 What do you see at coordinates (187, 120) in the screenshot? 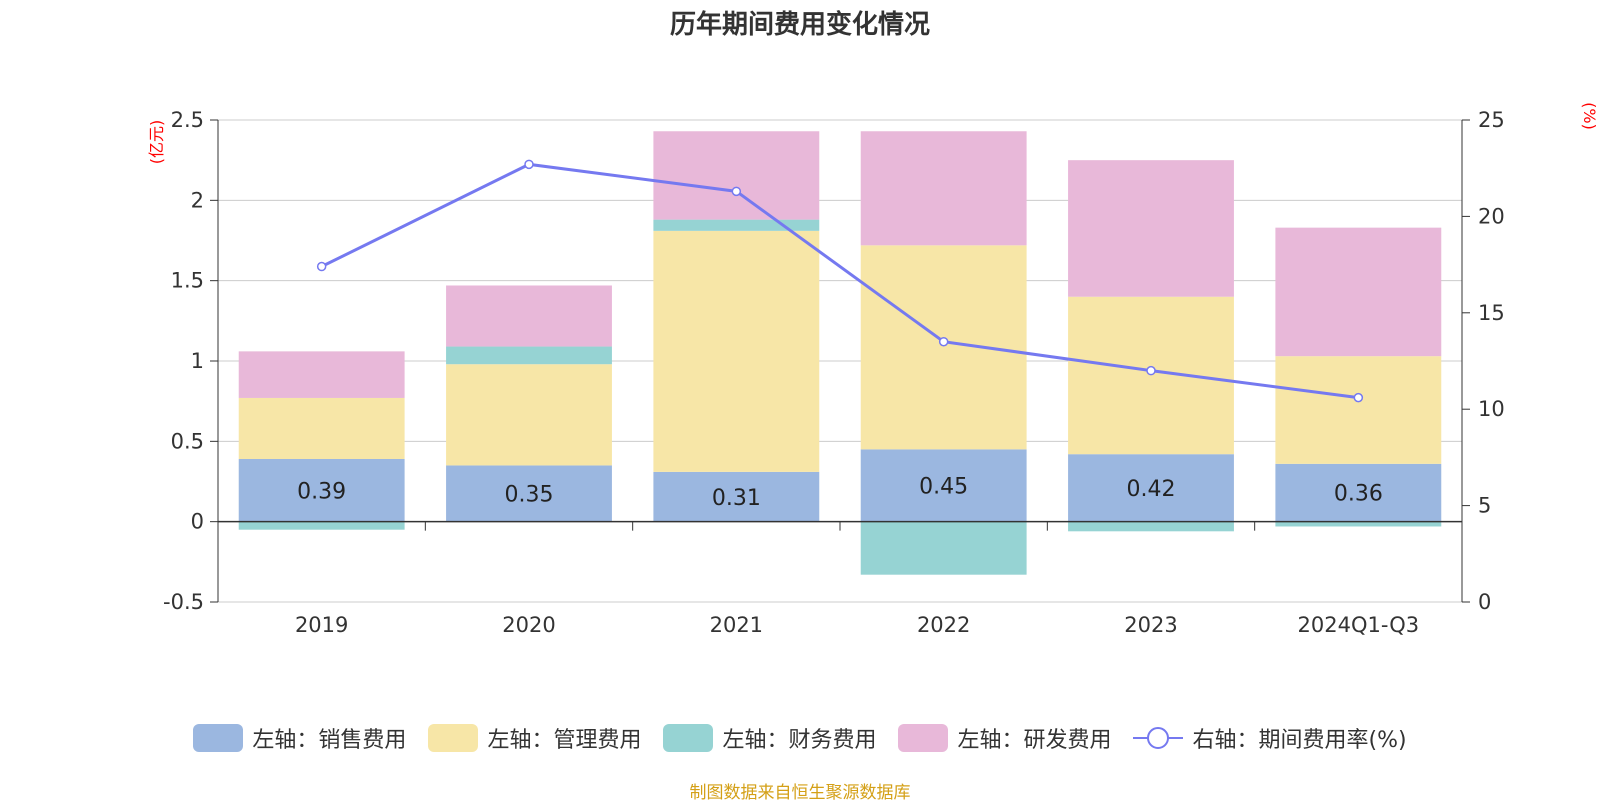
I see `left-axis-tick-label: 2.5` at bounding box center [187, 120].